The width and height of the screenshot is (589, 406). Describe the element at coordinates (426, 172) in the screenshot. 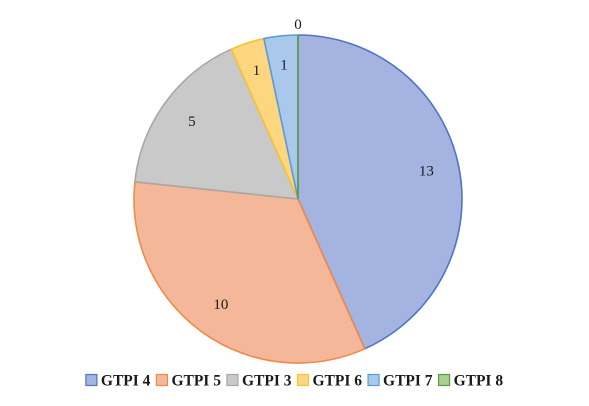

I see `data-label-gtpi-4: 13` at that location.